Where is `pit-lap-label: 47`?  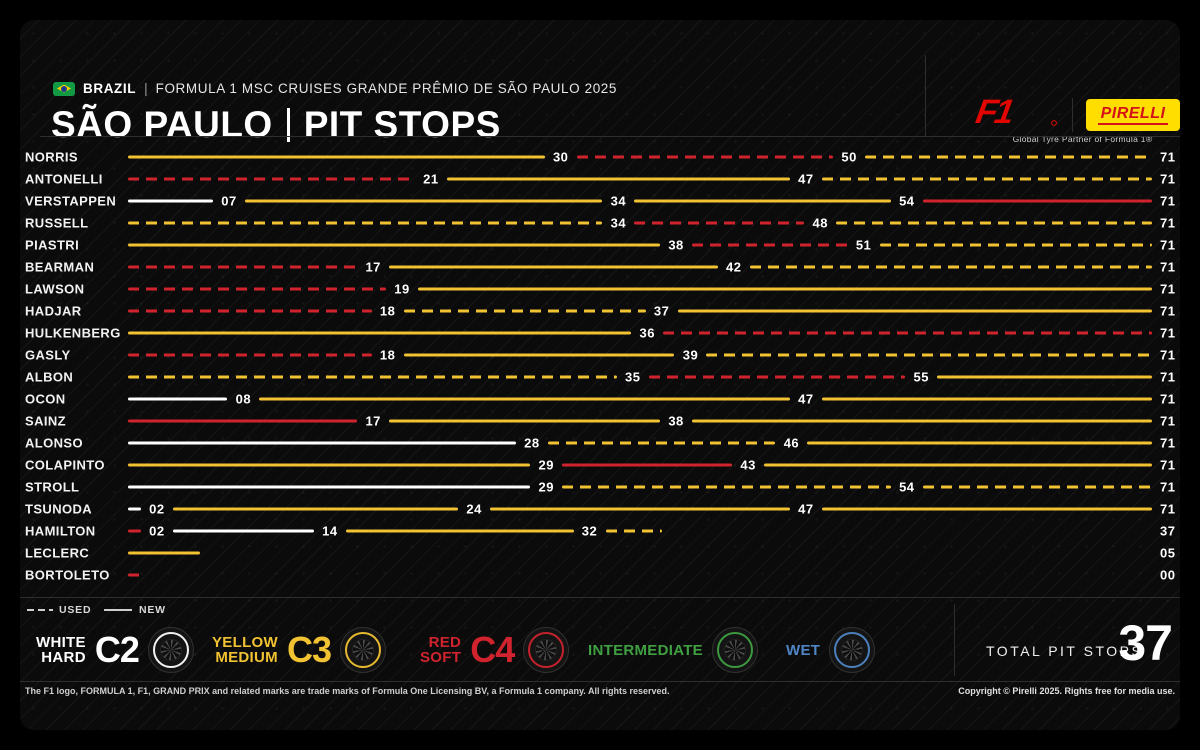
pit-lap-label: 47 is located at coordinates (806, 399).